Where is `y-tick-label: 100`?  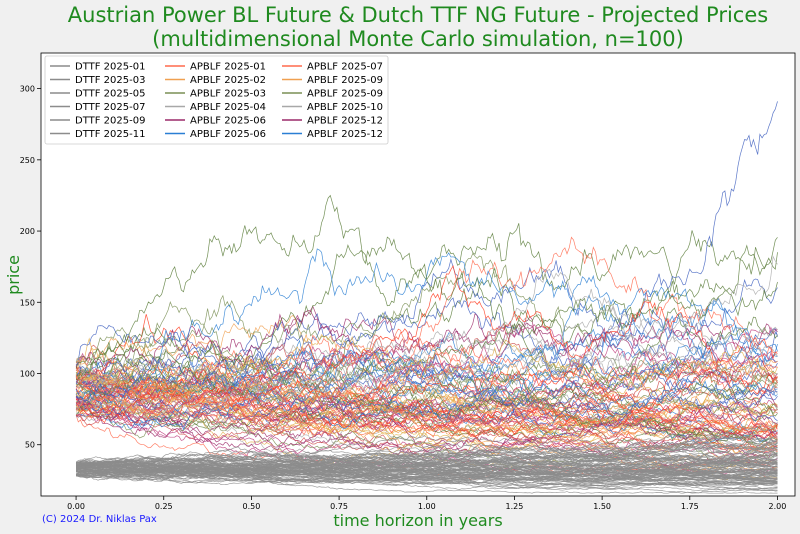 y-tick-label: 100 is located at coordinates (27, 373).